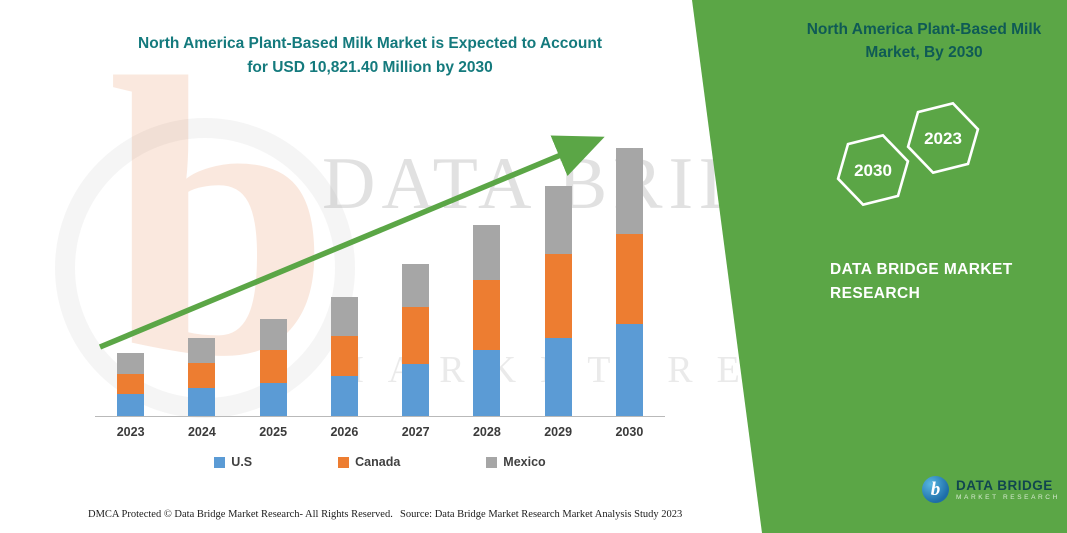  I want to click on dbmr-logo: b DATA BRIDGE MARKET RESEARCH, so click(991, 489).